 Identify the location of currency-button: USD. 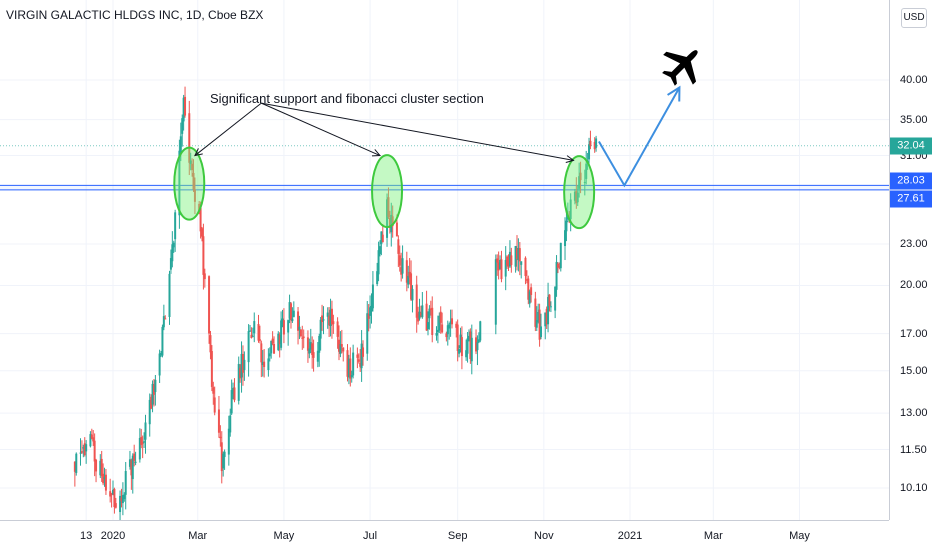
(914, 18).